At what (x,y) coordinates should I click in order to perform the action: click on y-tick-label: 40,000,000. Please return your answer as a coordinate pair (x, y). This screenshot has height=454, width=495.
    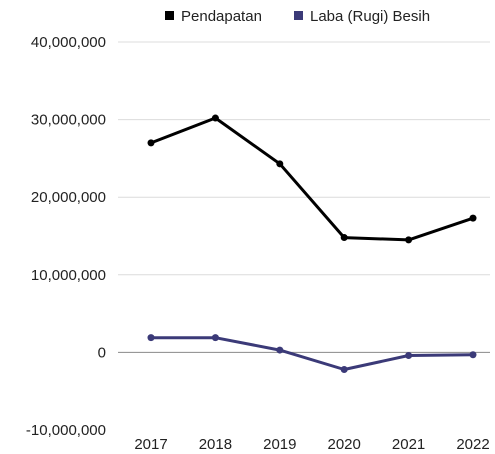
    Looking at the image, I should click on (68, 42).